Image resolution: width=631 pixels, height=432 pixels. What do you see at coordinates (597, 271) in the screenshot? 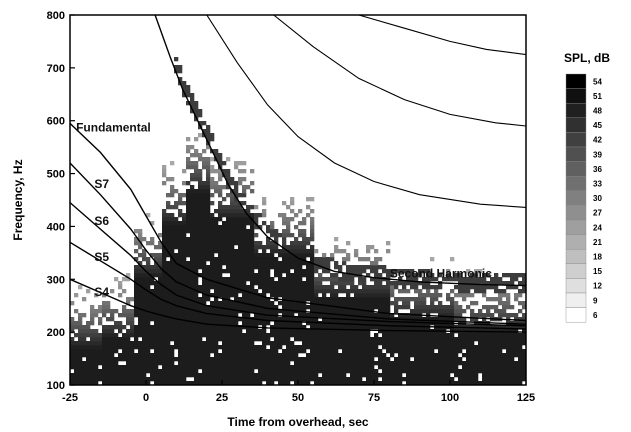
I see `colorbar-label: 15` at bounding box center [597, 271].